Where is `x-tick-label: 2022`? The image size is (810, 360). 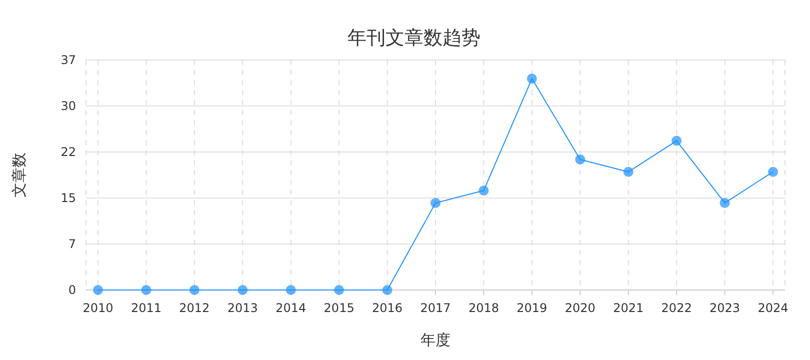
x-tick-label: 2022 is located at coordinates (676, 308).